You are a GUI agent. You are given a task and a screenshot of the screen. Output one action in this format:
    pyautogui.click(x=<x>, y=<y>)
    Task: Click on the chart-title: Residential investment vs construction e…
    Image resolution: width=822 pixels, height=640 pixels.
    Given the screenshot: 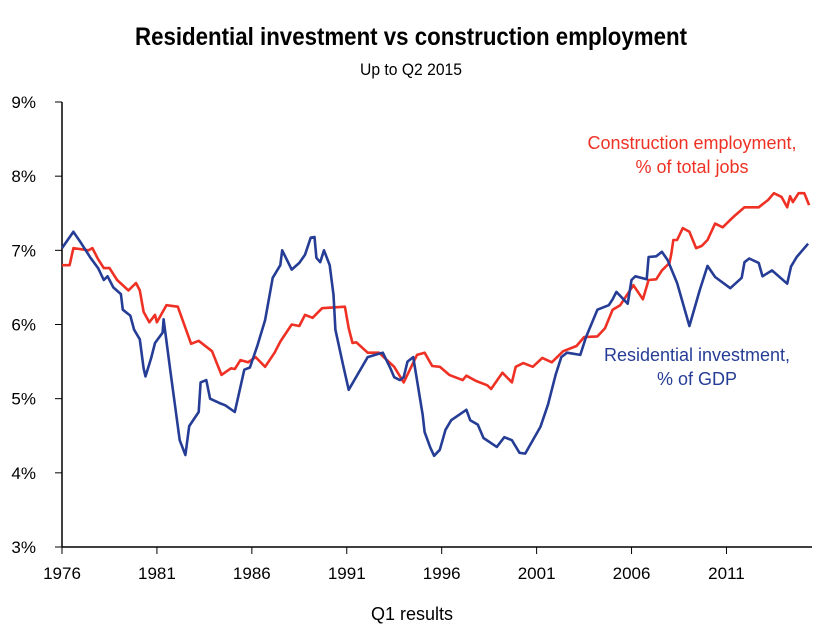 What is the action you would take?
    pyautogui.click(x=411, y=37)
    